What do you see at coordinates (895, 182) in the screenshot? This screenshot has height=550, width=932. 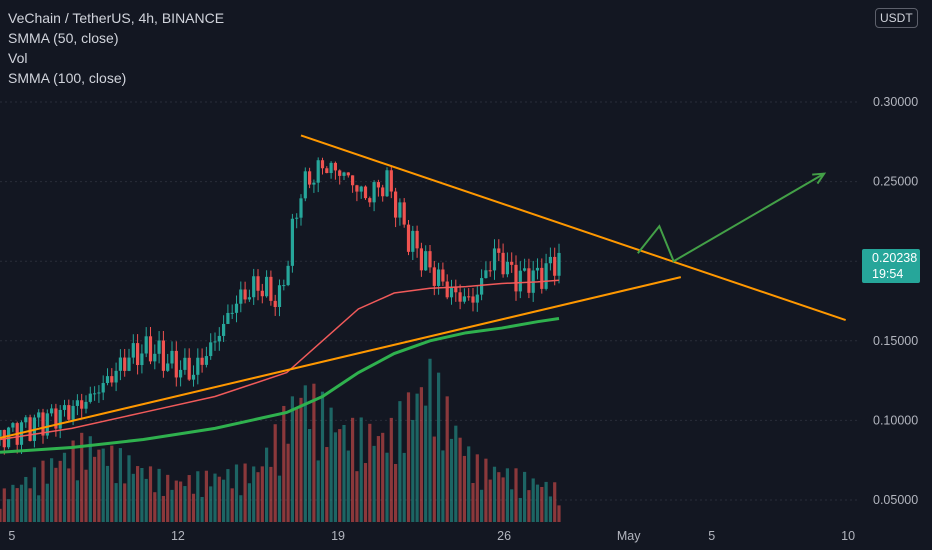 I see `price-tick-label: 0.25000` at bounding box center [895, 182].